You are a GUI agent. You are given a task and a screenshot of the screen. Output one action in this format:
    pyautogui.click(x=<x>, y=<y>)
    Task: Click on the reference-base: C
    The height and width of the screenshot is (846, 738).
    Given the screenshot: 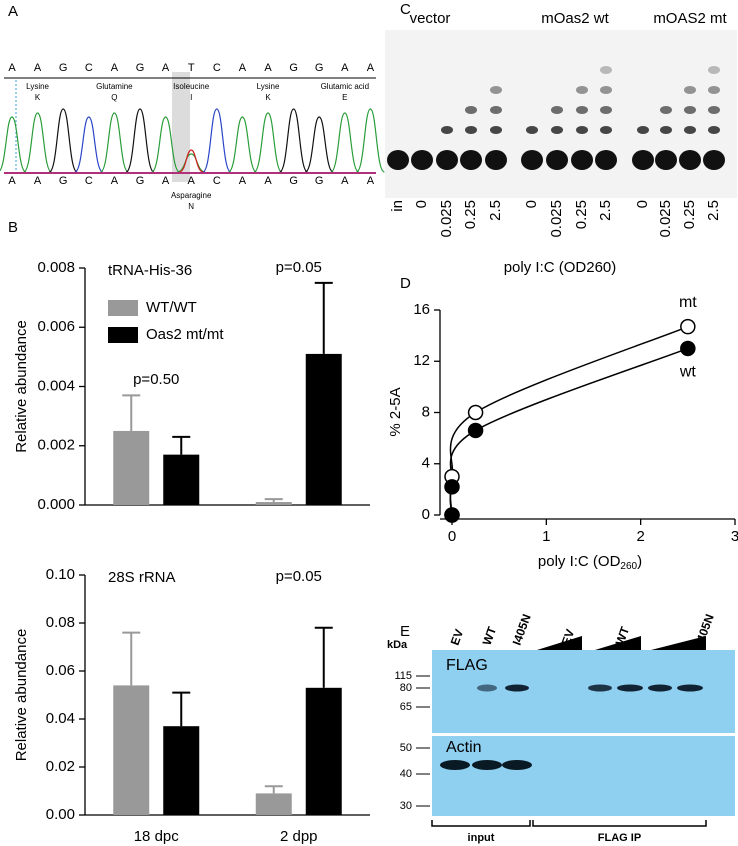 What is the action you would take?
    pyautogui.click(x=89, y=68)
    